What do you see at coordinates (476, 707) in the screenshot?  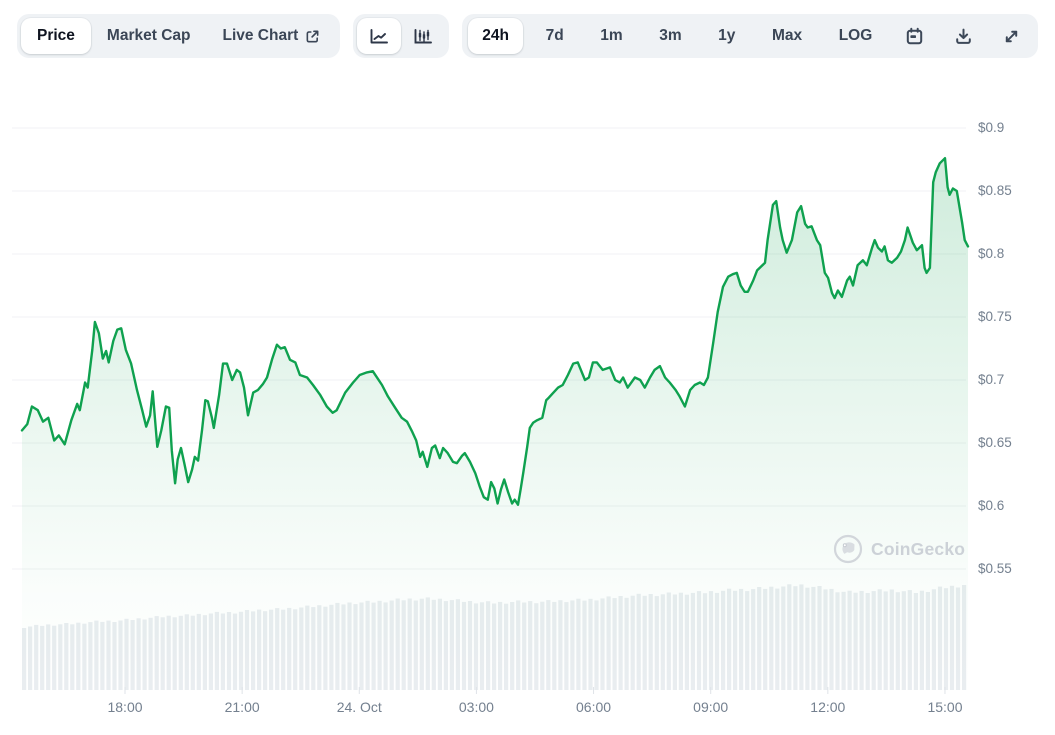 I see `x-axis-label: 03:00` at bounding box center [476, 707].